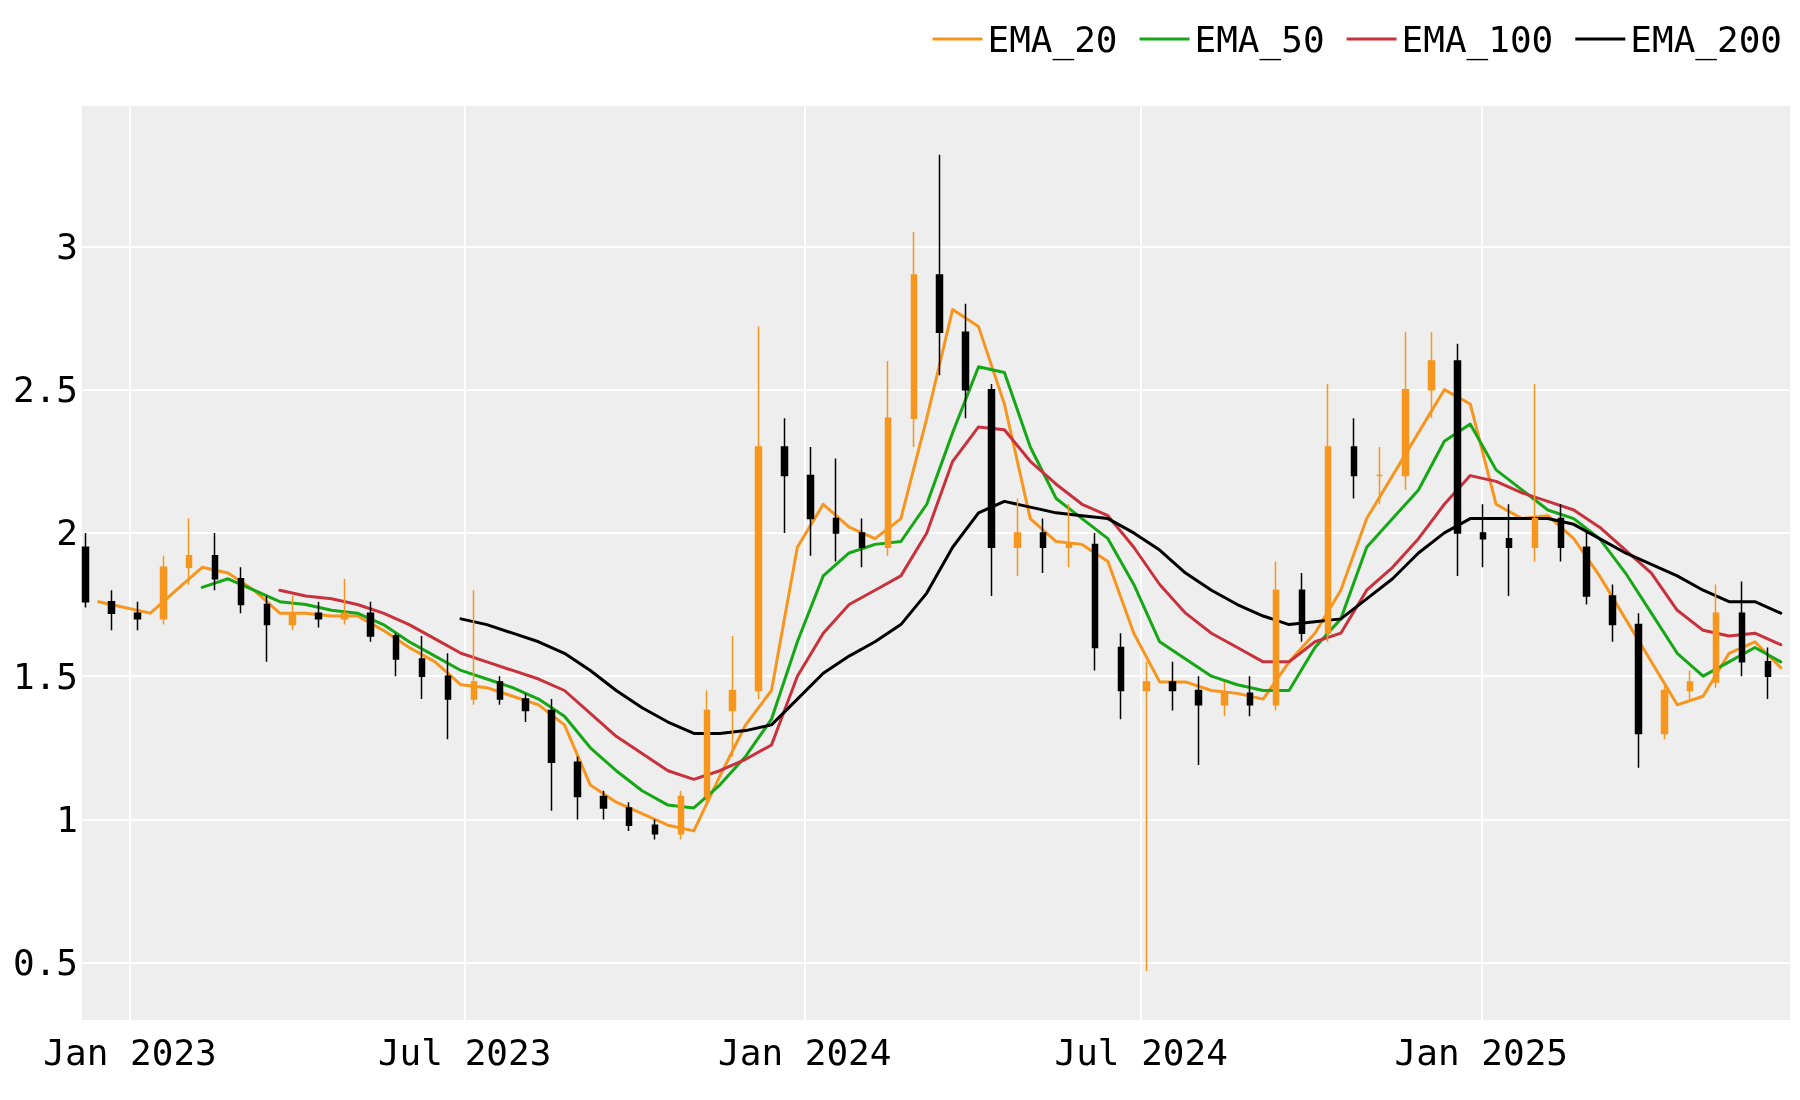 The image size is (1800, 1100). Describe the element at coordinates (67, 819) in the screenshot. I see `y-tick-label: 1` at that location.